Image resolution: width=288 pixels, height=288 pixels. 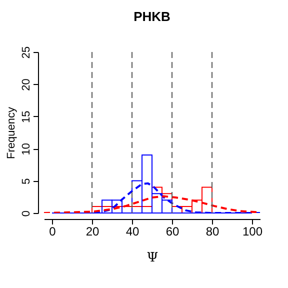 I want to click on chart-title: PHKB, so click(x=152, y=16).